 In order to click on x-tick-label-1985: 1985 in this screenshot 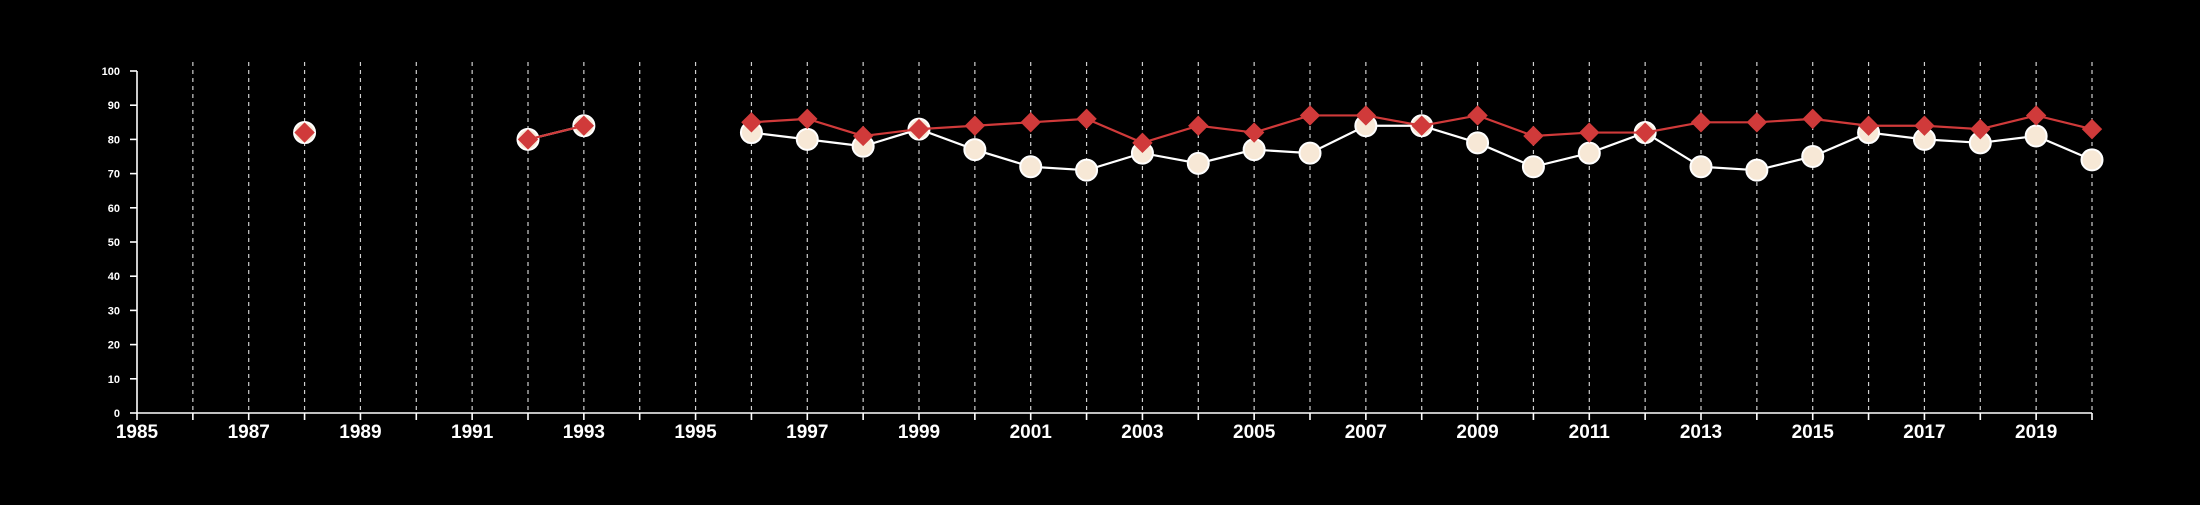, I will do `click(137, 432)`.